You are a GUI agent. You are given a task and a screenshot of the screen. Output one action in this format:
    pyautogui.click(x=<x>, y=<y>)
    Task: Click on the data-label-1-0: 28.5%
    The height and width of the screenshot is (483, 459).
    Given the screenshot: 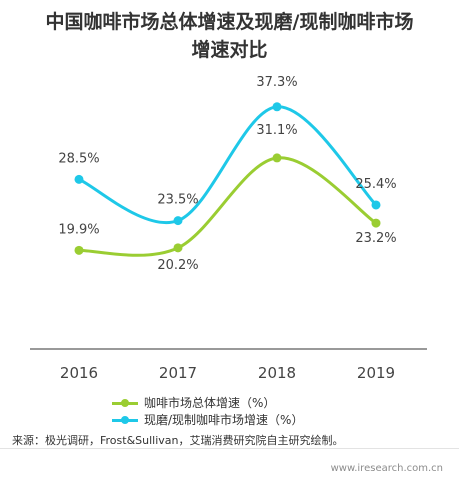 What is the action you would take?
    pyautogui.click(x=78, y=158)
    